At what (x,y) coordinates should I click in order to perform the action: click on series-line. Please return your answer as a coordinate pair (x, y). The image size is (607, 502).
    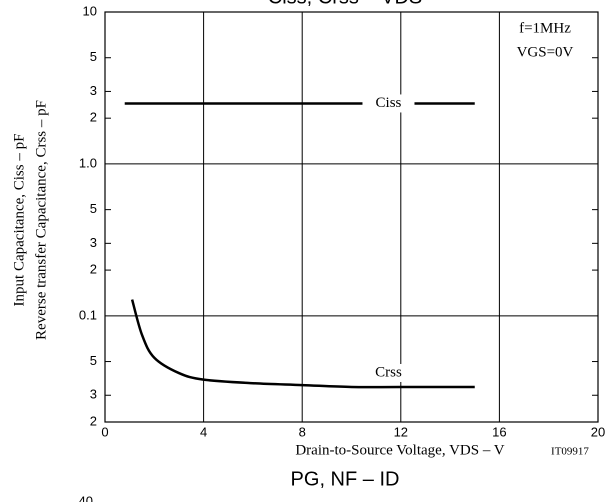
    Looking at the image, I should click on (302, 344).